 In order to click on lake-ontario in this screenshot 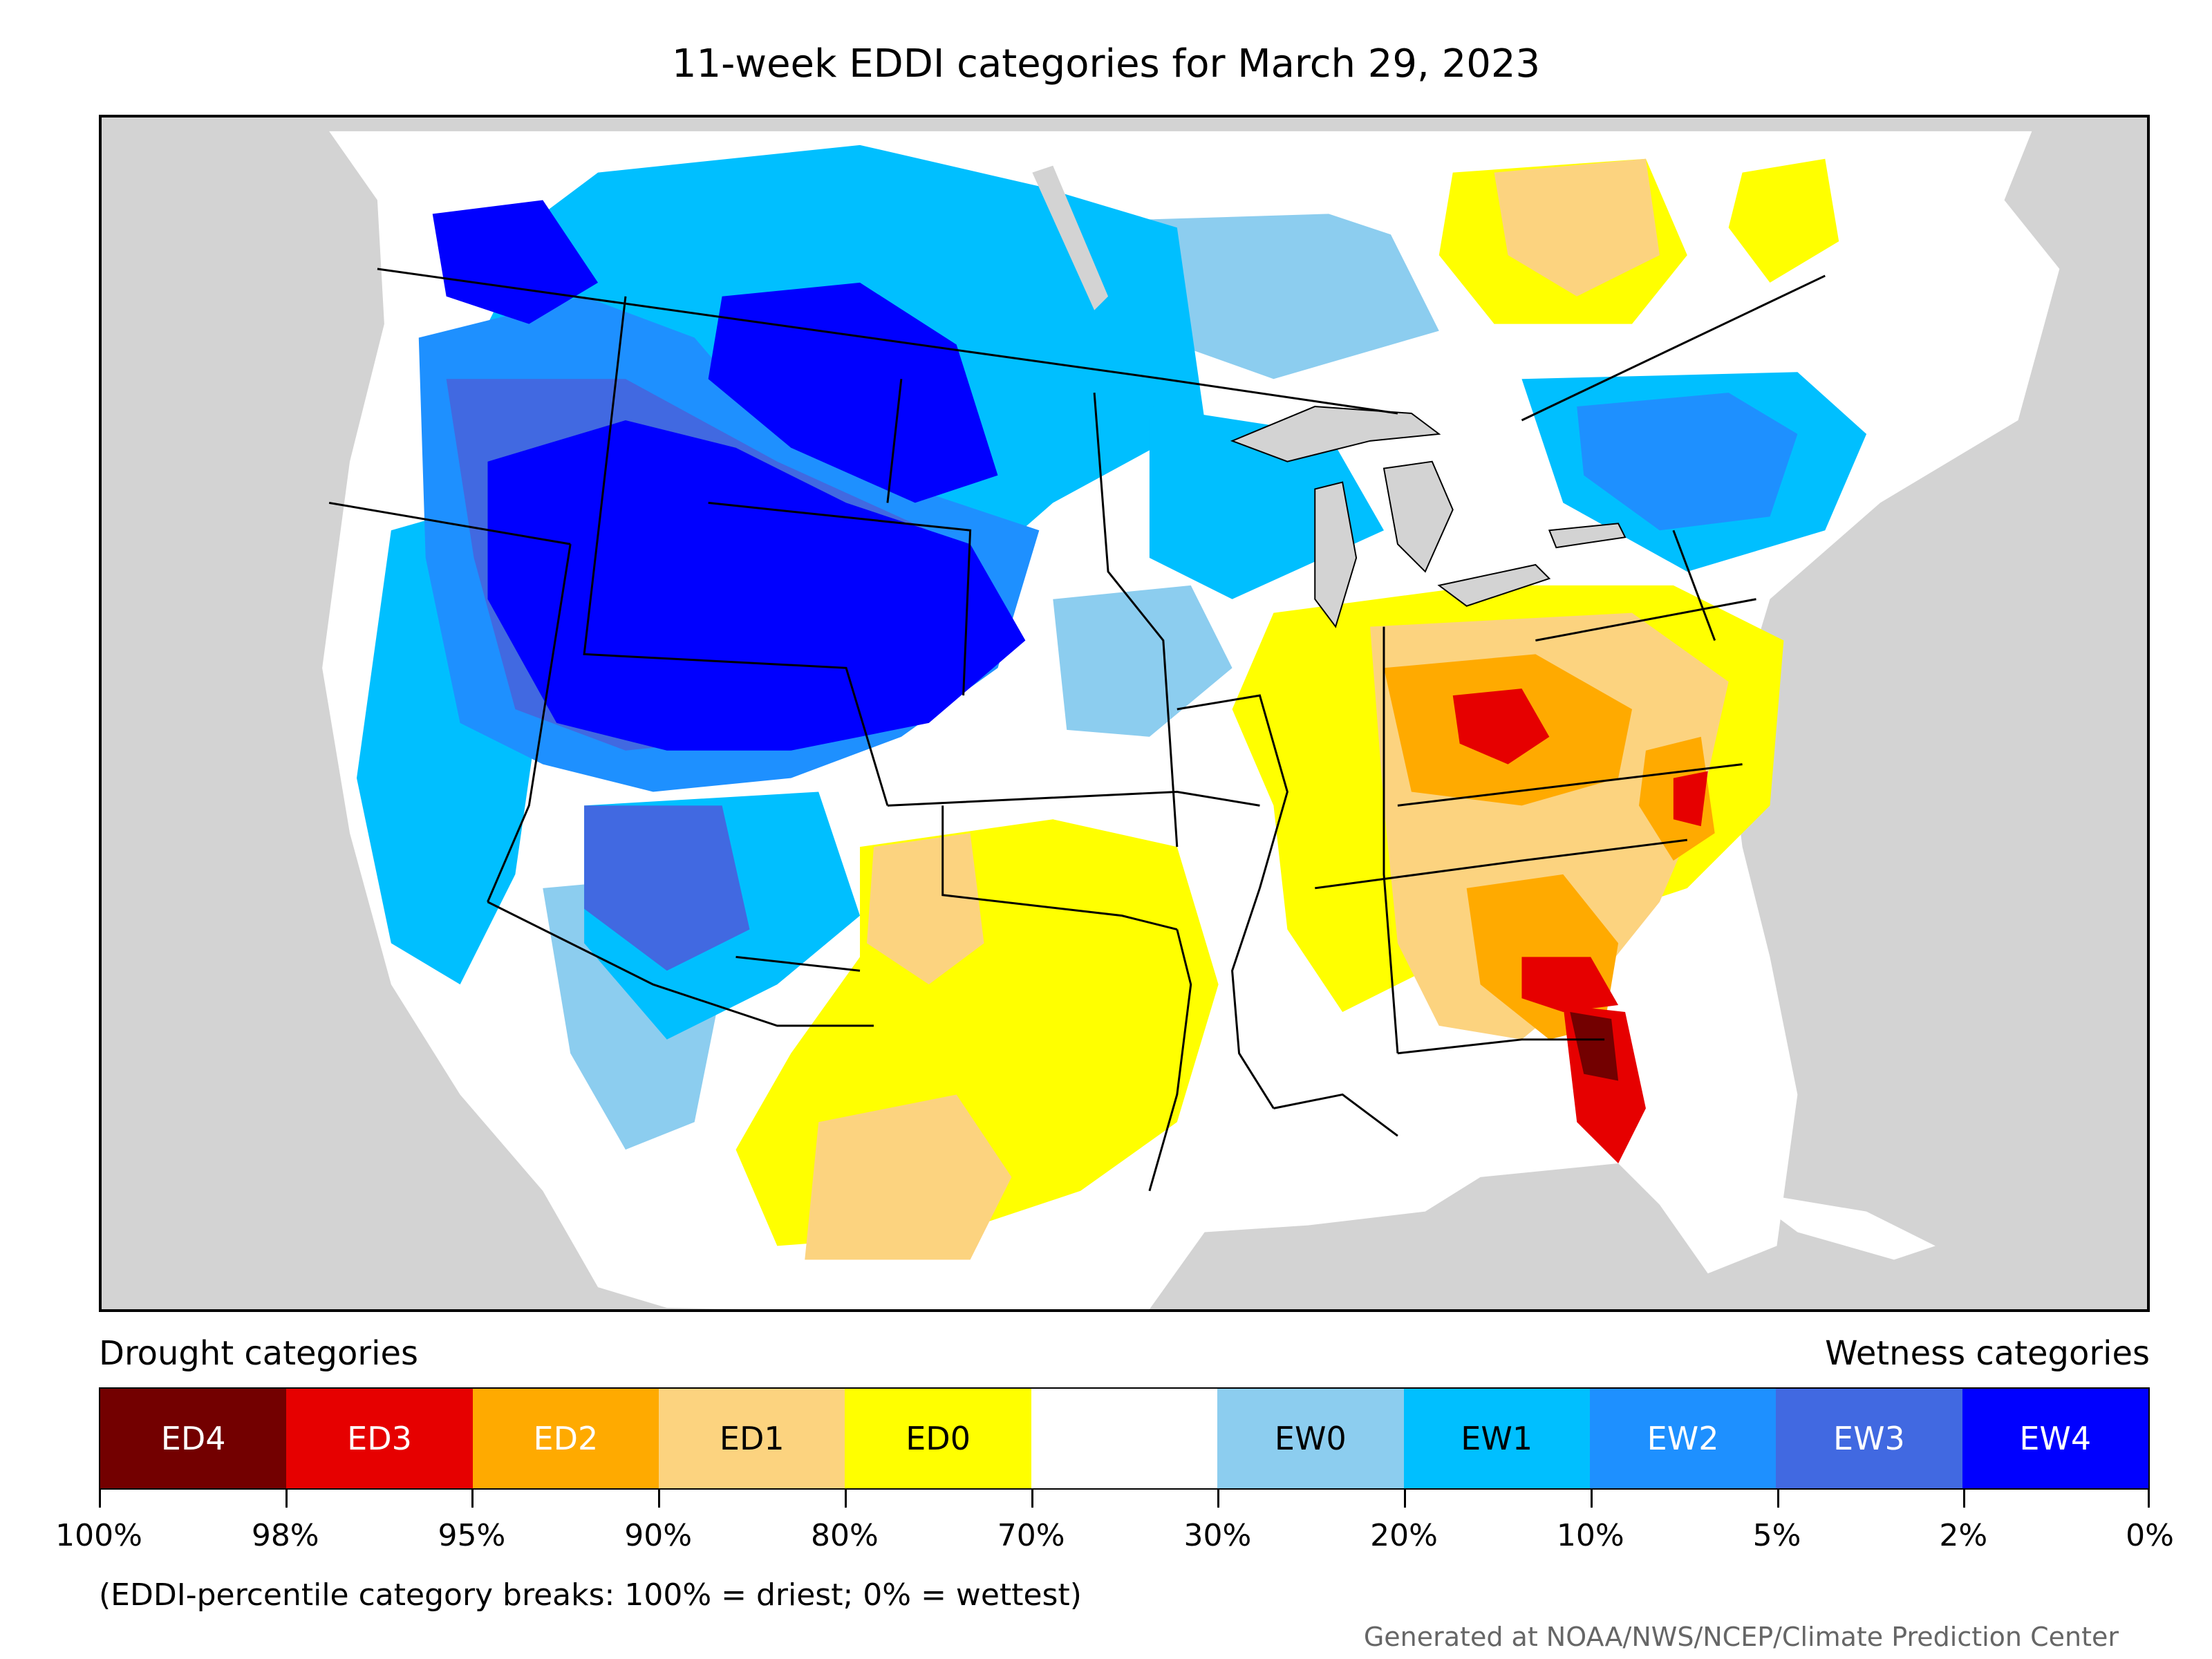, I will do `click(1587, 536)`.